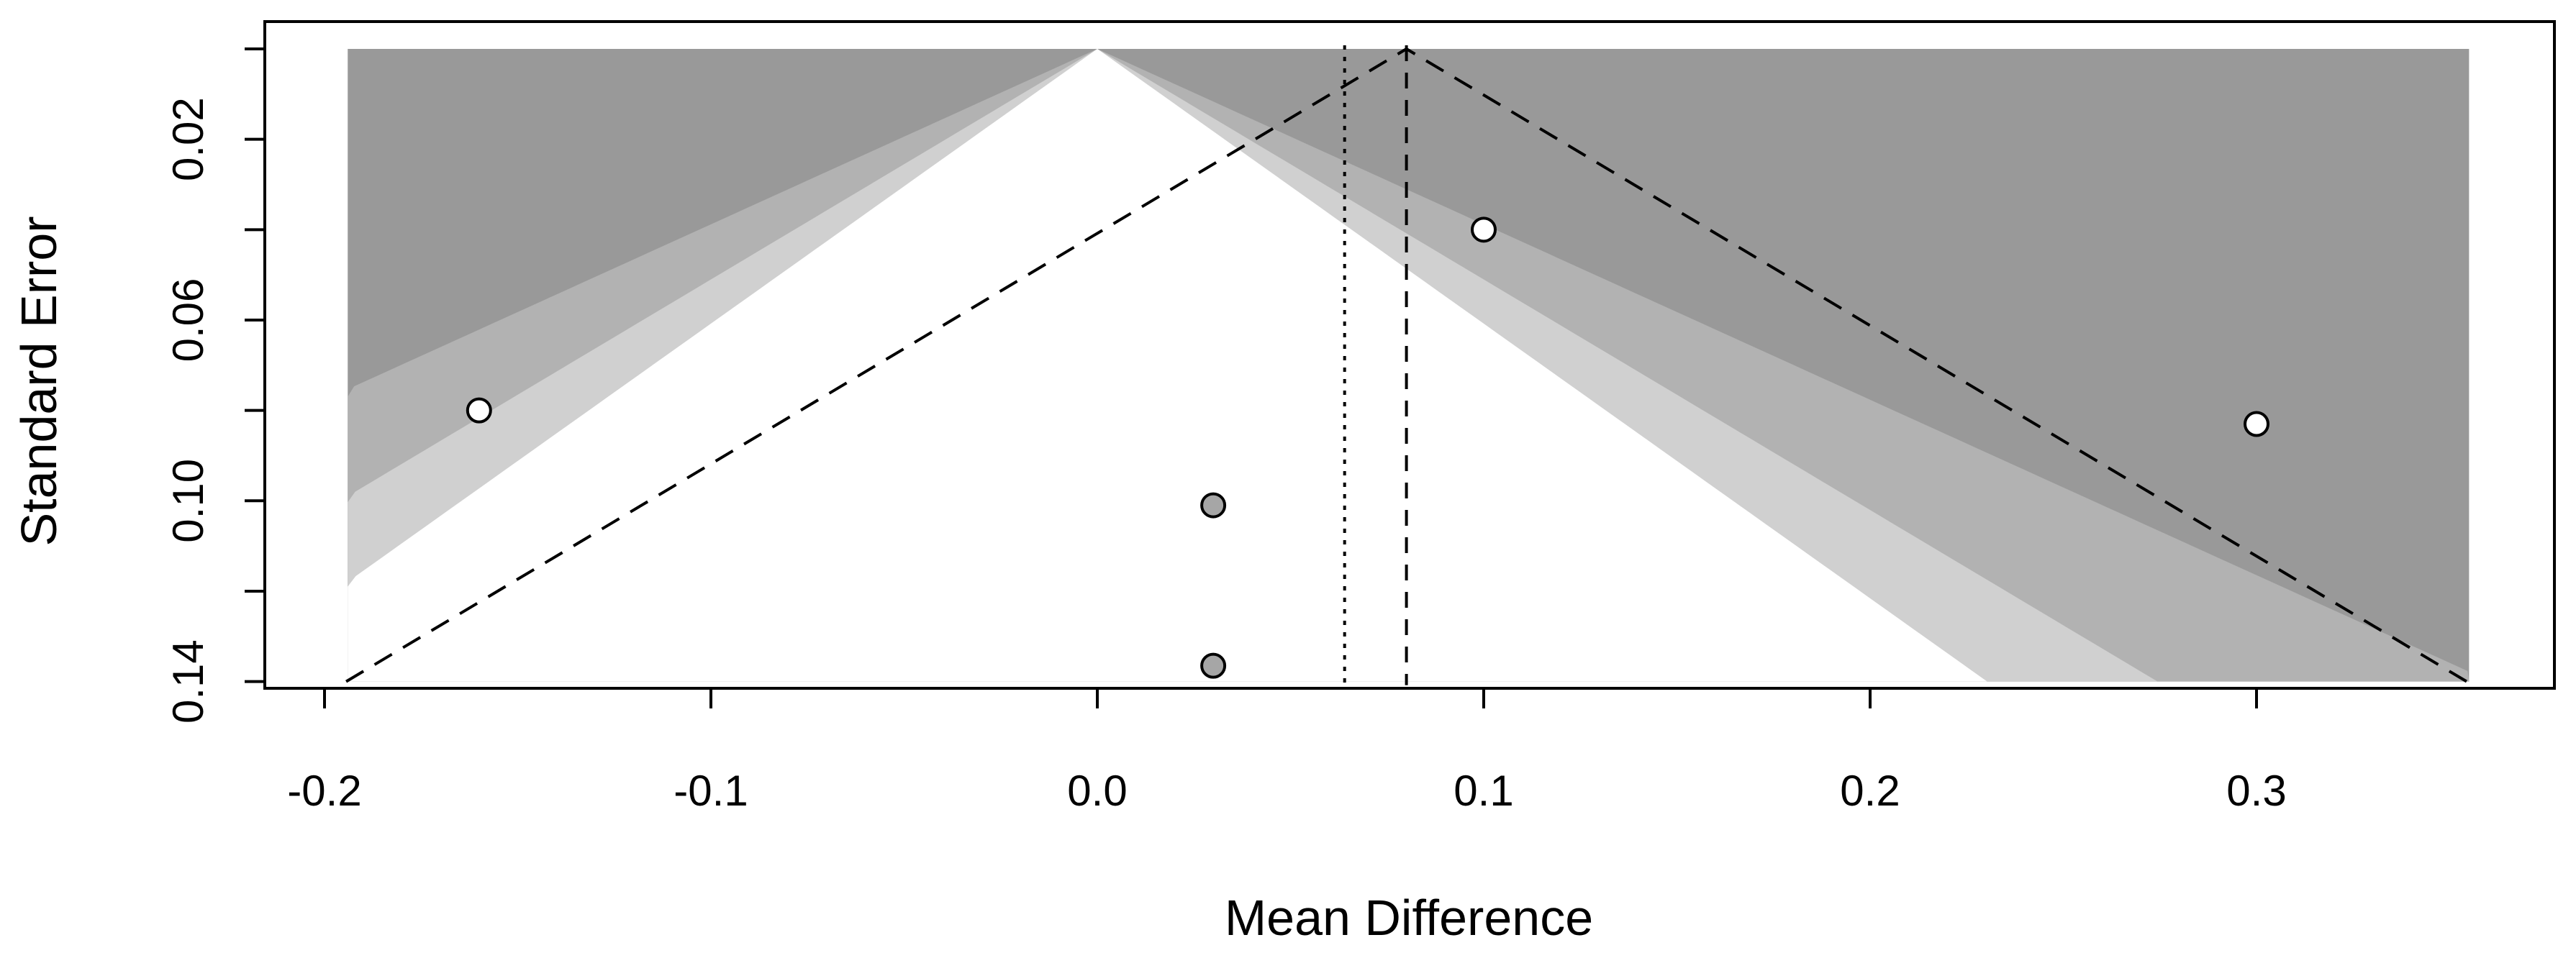 Image resolution: width=2576 pixels, height=958 pixels. Describe the element at coordinates (1097, 791) in the screenshot. I see `x-tick-label: 0.0` at that location.